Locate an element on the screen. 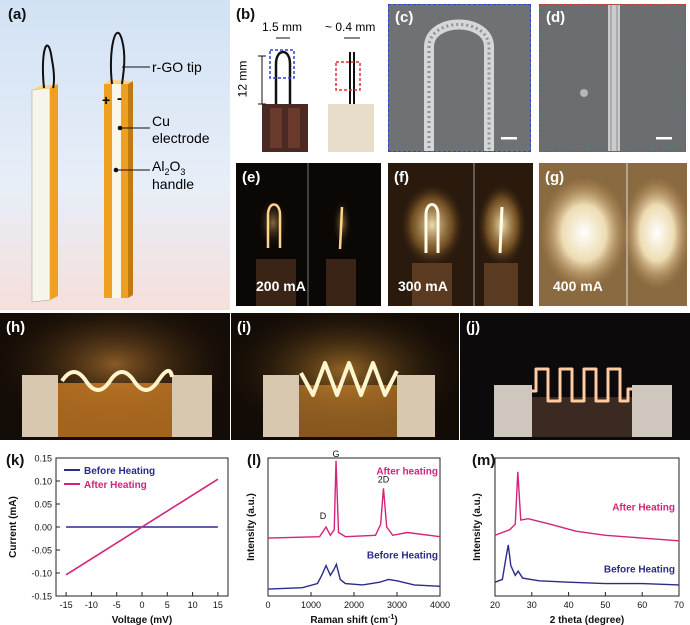 Image resolution: width=690 pixels, height=625 pixels. x-tick-label: -5 is located at coordinates (117, 605).